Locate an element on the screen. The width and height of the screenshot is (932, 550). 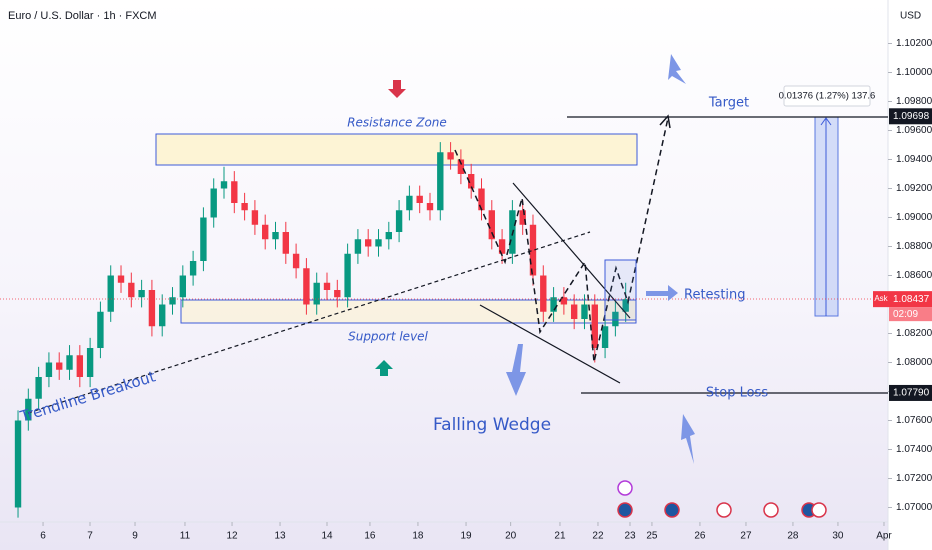
resistance-zone is located at coordinates (396, 149).